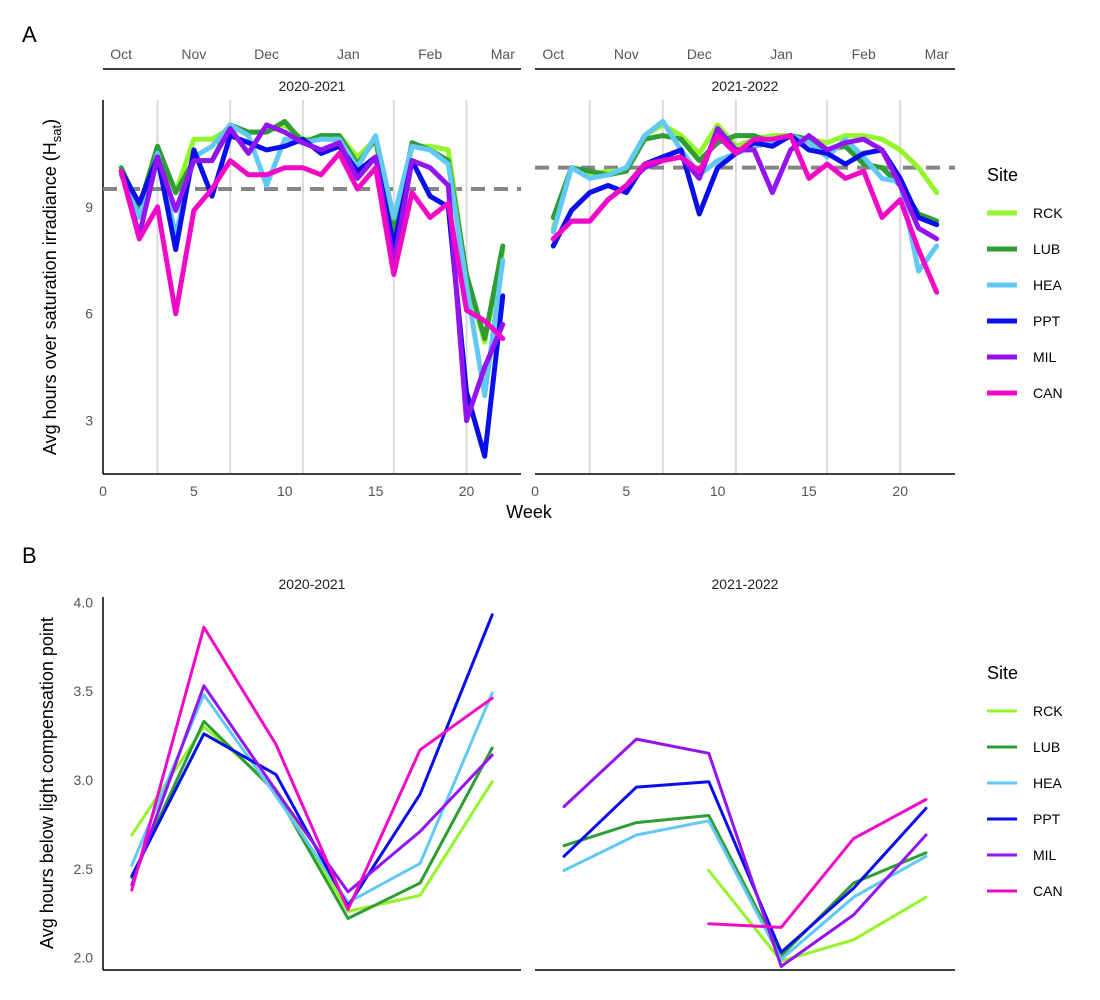  What do you see at coordinates (1045, 357) in the screenshot?
I see `panel-a-legend-label-mil: MIL` at bounding box center [1045, 357].